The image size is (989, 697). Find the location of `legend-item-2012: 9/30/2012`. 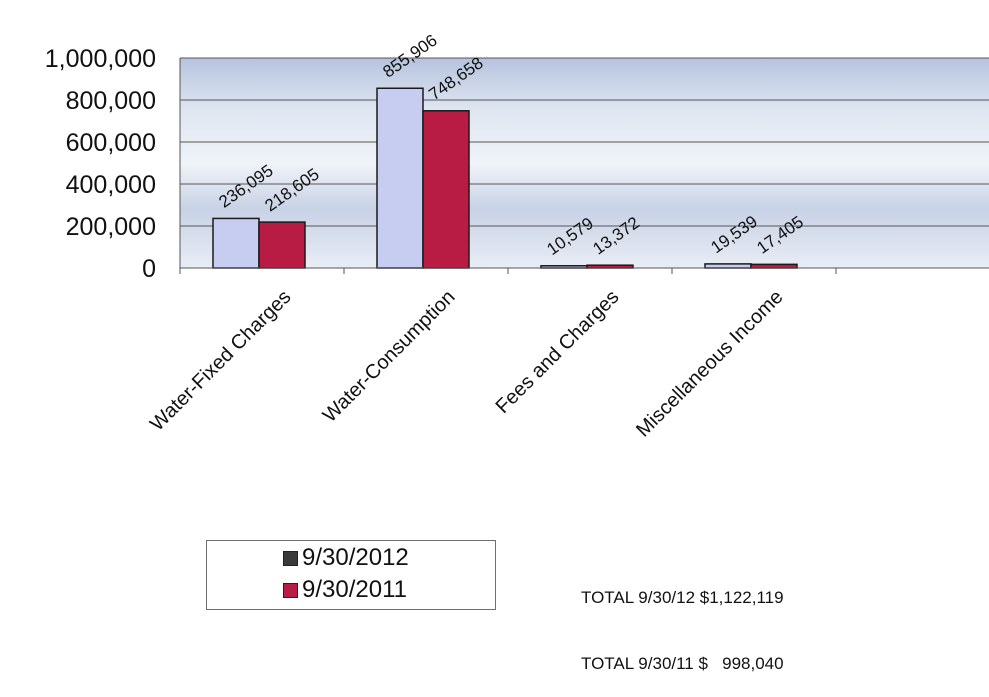

legend-item-2012: 9/30/2012 is located at coordinates (346, 558).